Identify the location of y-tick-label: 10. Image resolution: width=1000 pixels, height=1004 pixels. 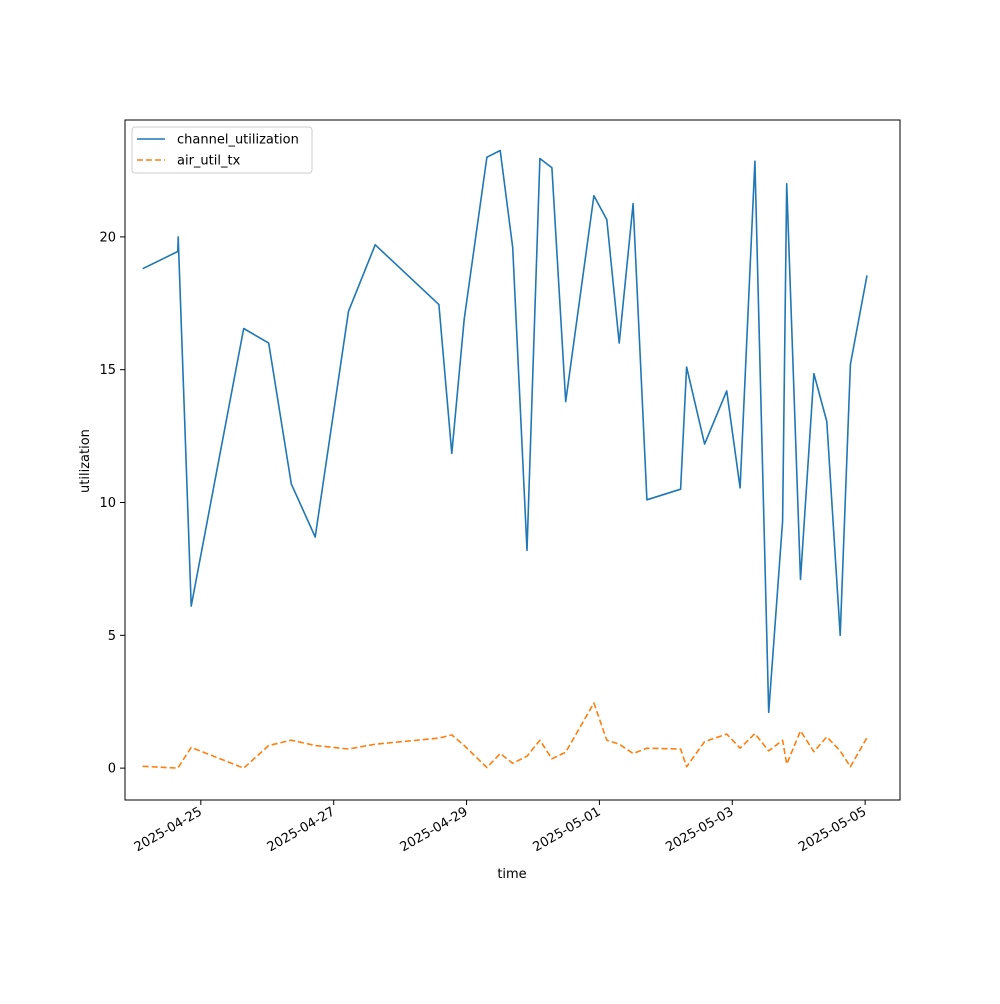
(107, 503).